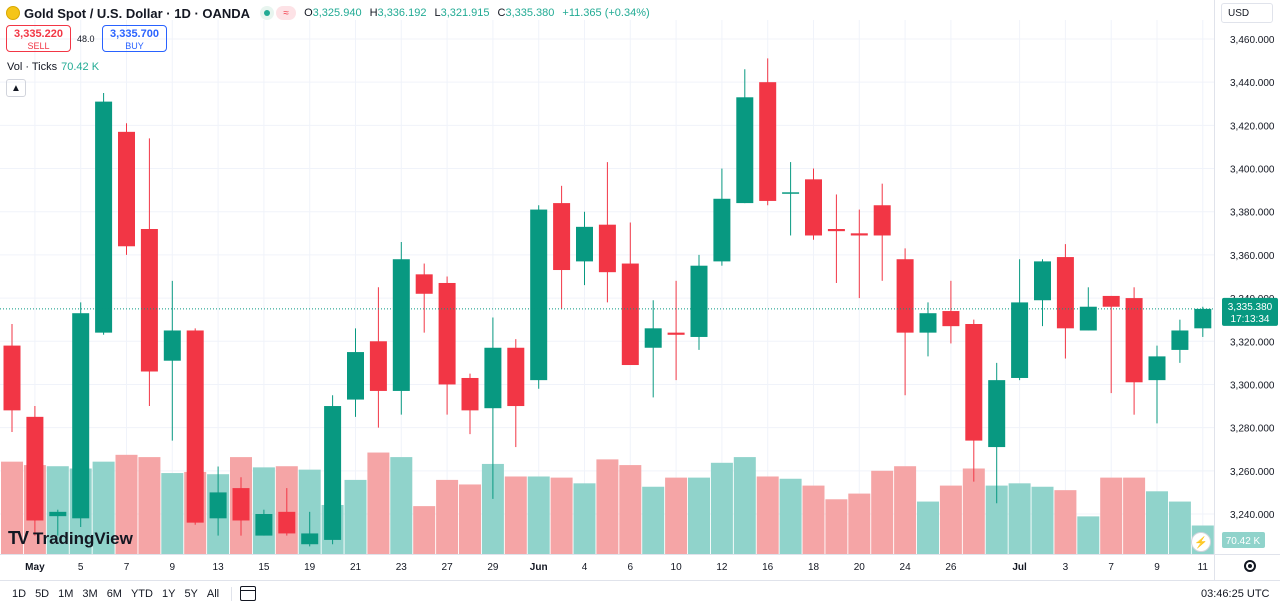  Describe the element at coordinates (493, 567) in the screenshot. I see `date-tick-label: 29` at that location.